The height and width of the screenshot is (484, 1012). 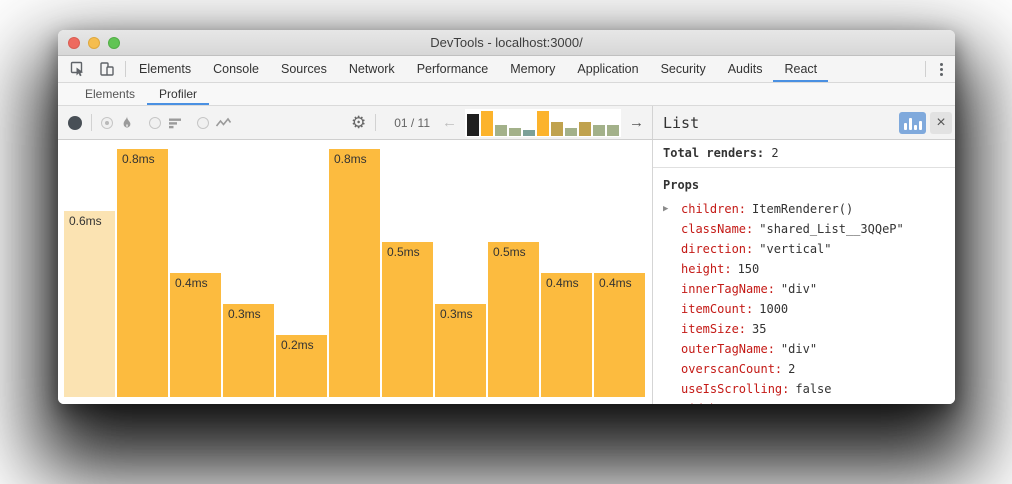 I want to click on tab-audits: Audits, so click(x=745, y=69).